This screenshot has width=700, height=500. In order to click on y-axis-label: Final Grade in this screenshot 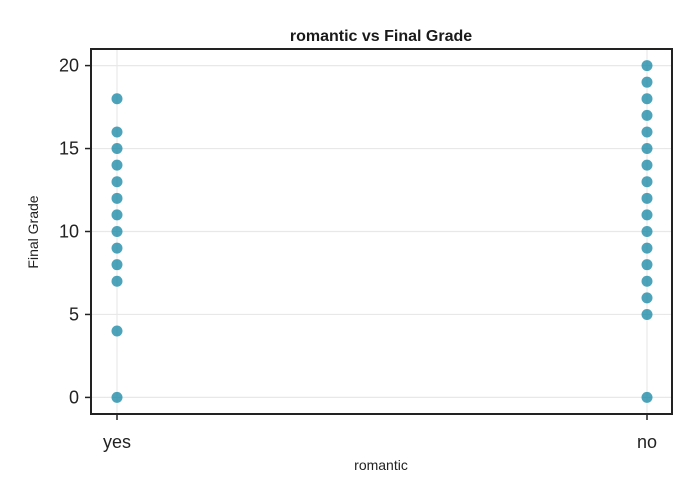, I will do `click(33, 231)`.